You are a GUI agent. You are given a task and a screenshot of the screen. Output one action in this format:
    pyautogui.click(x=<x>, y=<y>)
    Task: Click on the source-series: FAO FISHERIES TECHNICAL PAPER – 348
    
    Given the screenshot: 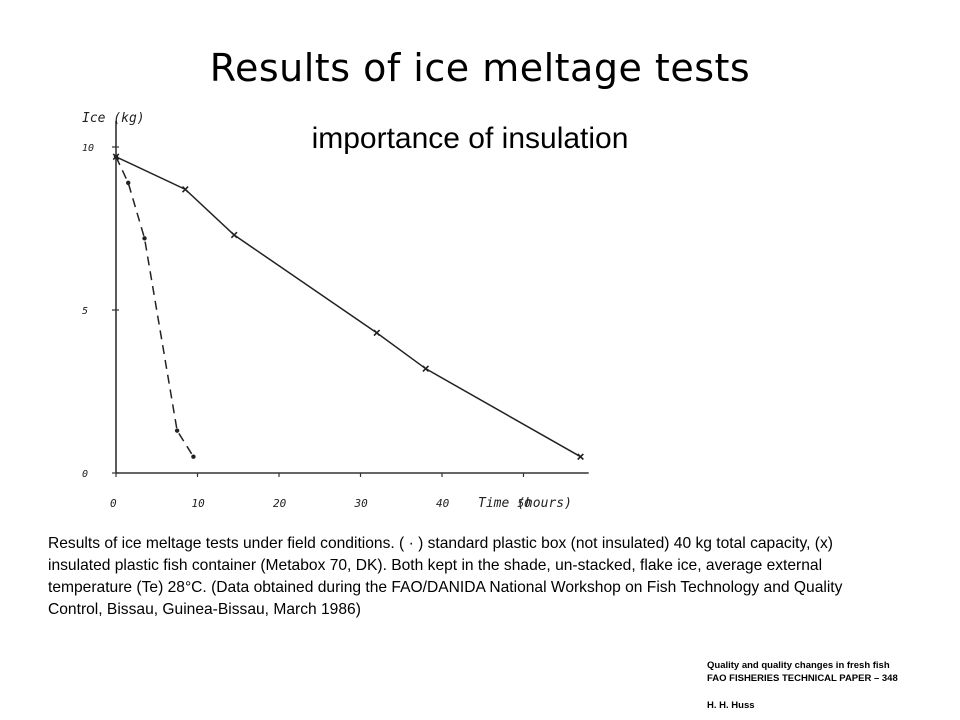 What is the action you would take?
    pyautogui.click(x=802, y=678)
    